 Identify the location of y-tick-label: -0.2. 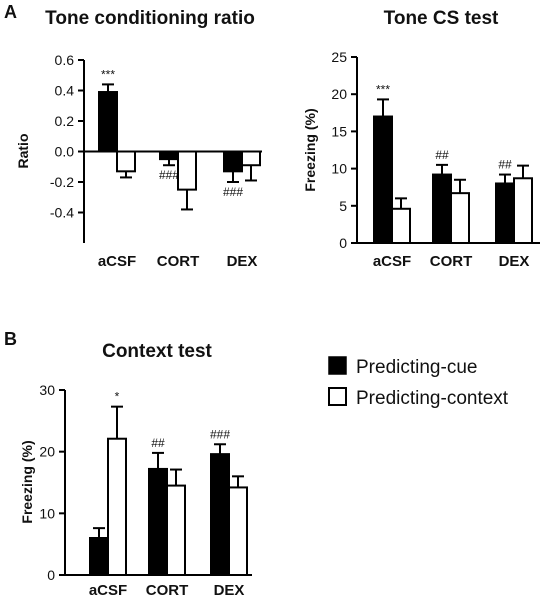
(62, 182).